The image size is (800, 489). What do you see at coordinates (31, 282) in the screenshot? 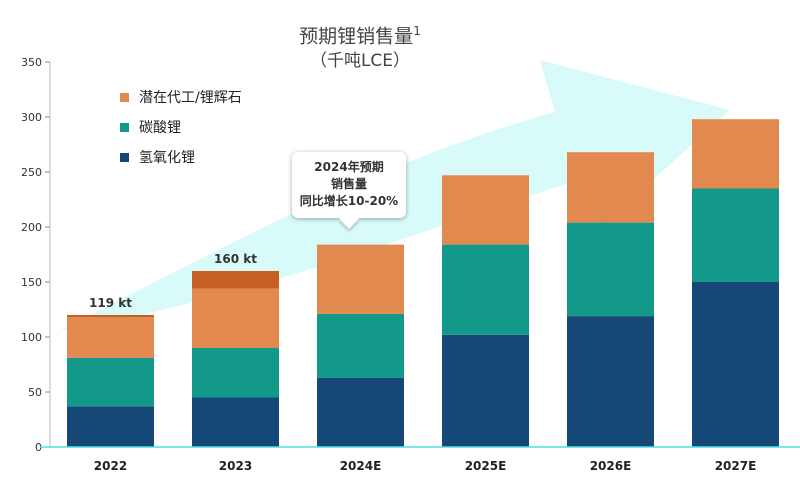
I see `y-tick-label: 150` at bounding box center [31, 282].